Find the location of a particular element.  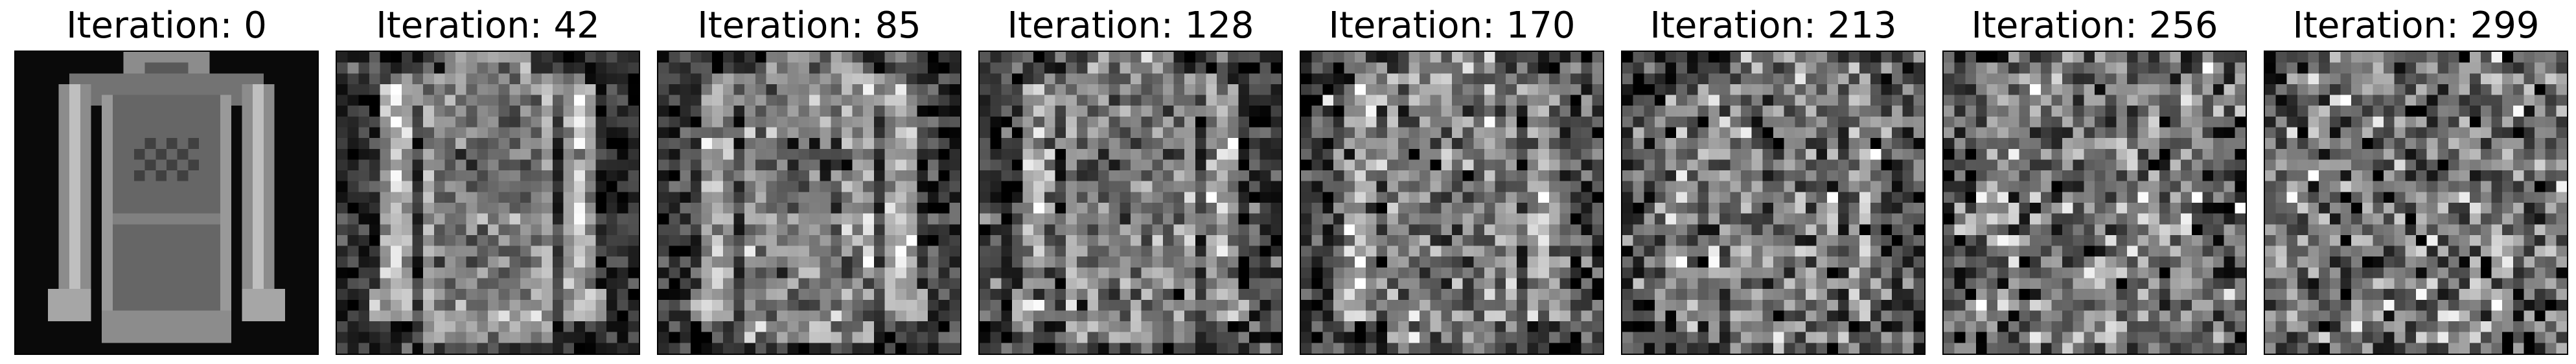

panel-iteration-0: Iteration: 0 is located at coordinates (167, 182).